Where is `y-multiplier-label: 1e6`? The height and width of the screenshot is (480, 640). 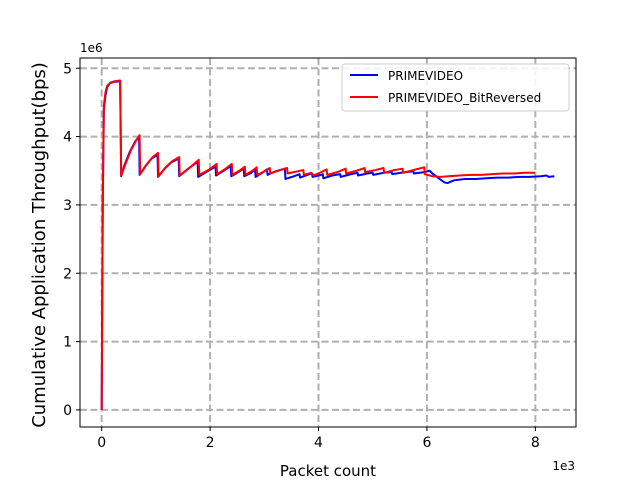
y-multiplier-label: 1e6 is located at coordinates (91, 48).